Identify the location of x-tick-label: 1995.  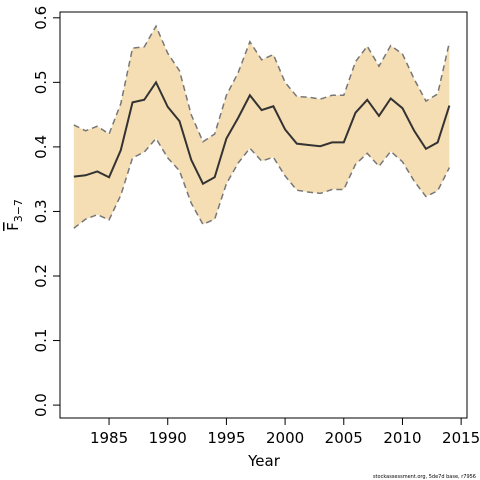
(226, 438).